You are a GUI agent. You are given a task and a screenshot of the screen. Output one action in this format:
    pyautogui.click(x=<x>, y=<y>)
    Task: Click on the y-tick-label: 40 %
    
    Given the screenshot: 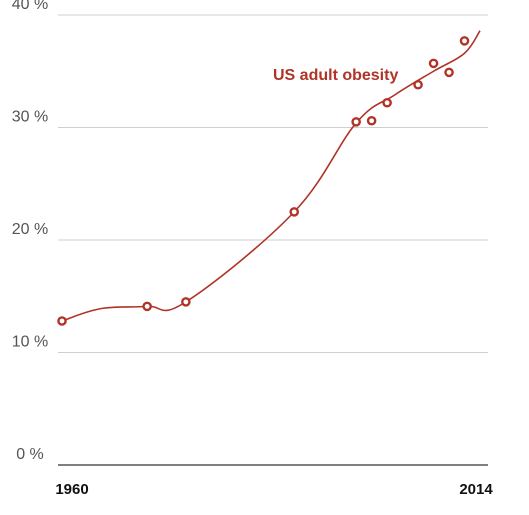 What is the action you would take?
    pyautogui.click(x=30, y=6)
    